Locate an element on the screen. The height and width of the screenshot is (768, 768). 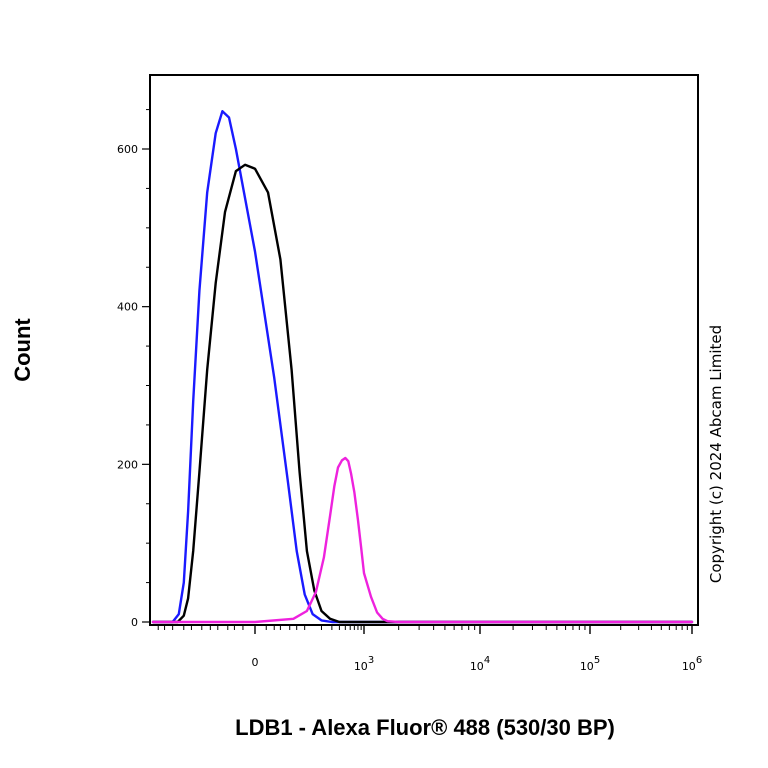
y-tick-label: 400 is located at coordinates (127, 307).